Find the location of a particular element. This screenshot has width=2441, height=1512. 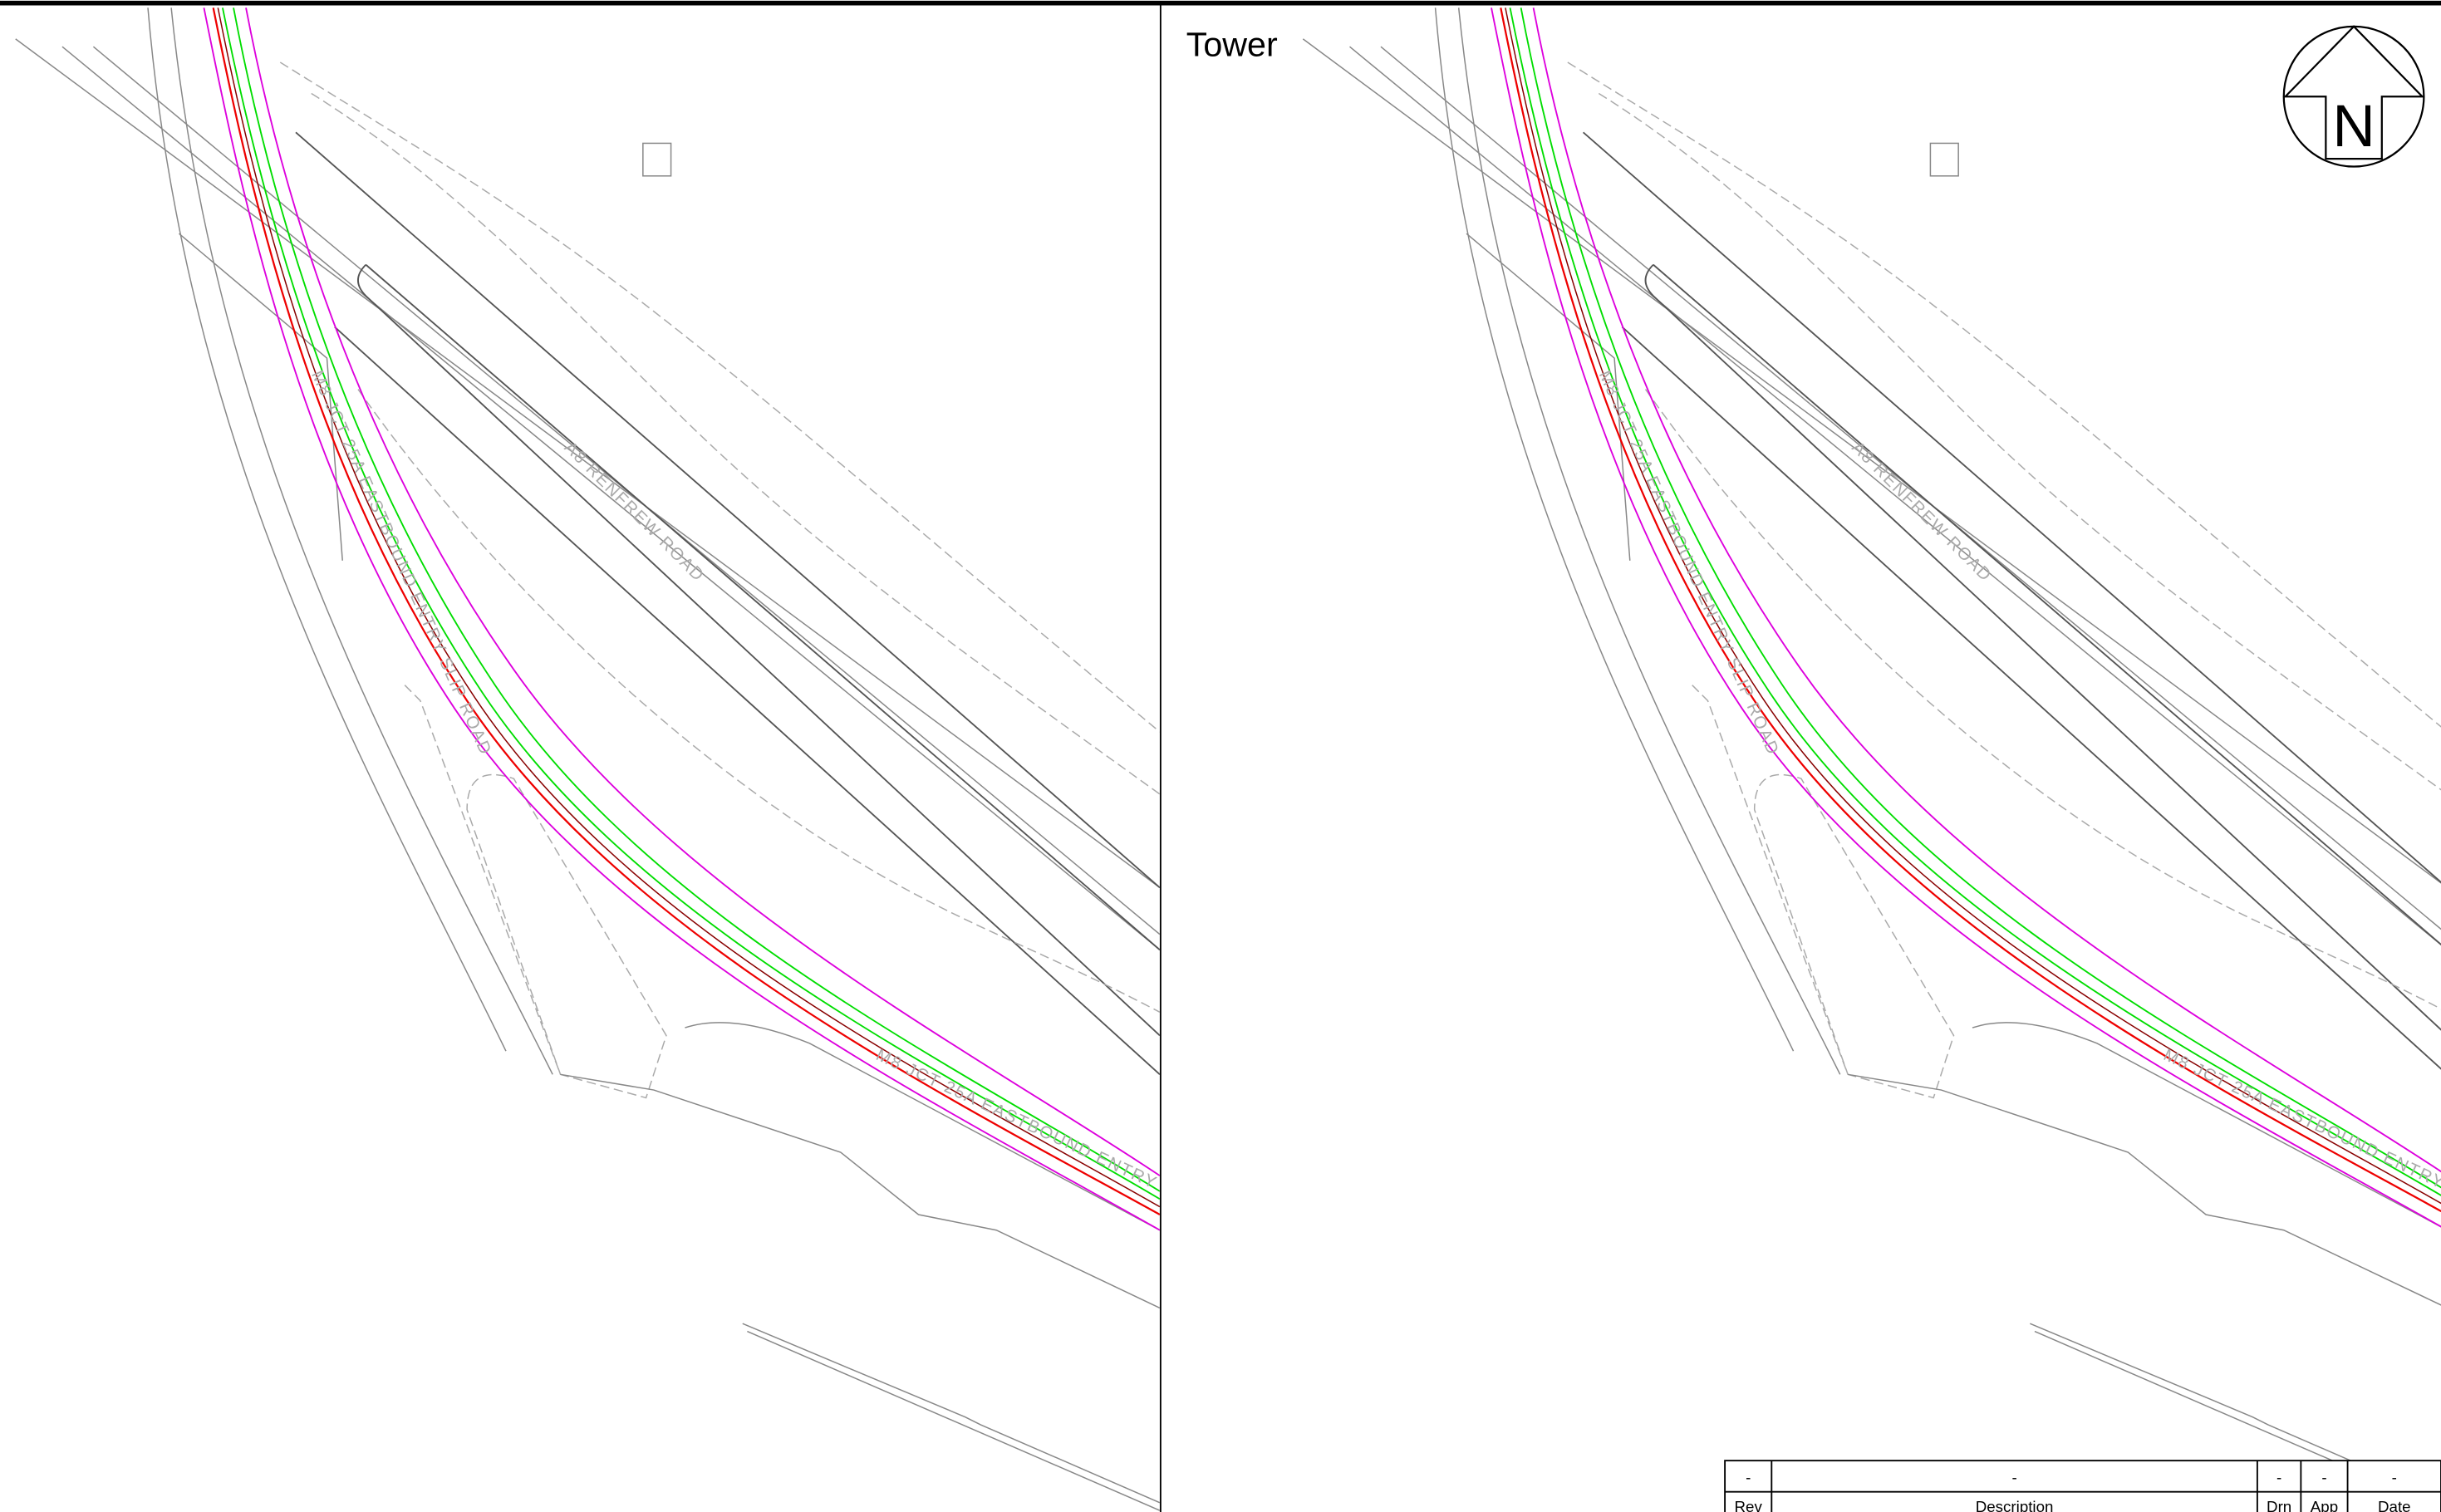

panel-title: Tower is located at coordinates (1232, 44).